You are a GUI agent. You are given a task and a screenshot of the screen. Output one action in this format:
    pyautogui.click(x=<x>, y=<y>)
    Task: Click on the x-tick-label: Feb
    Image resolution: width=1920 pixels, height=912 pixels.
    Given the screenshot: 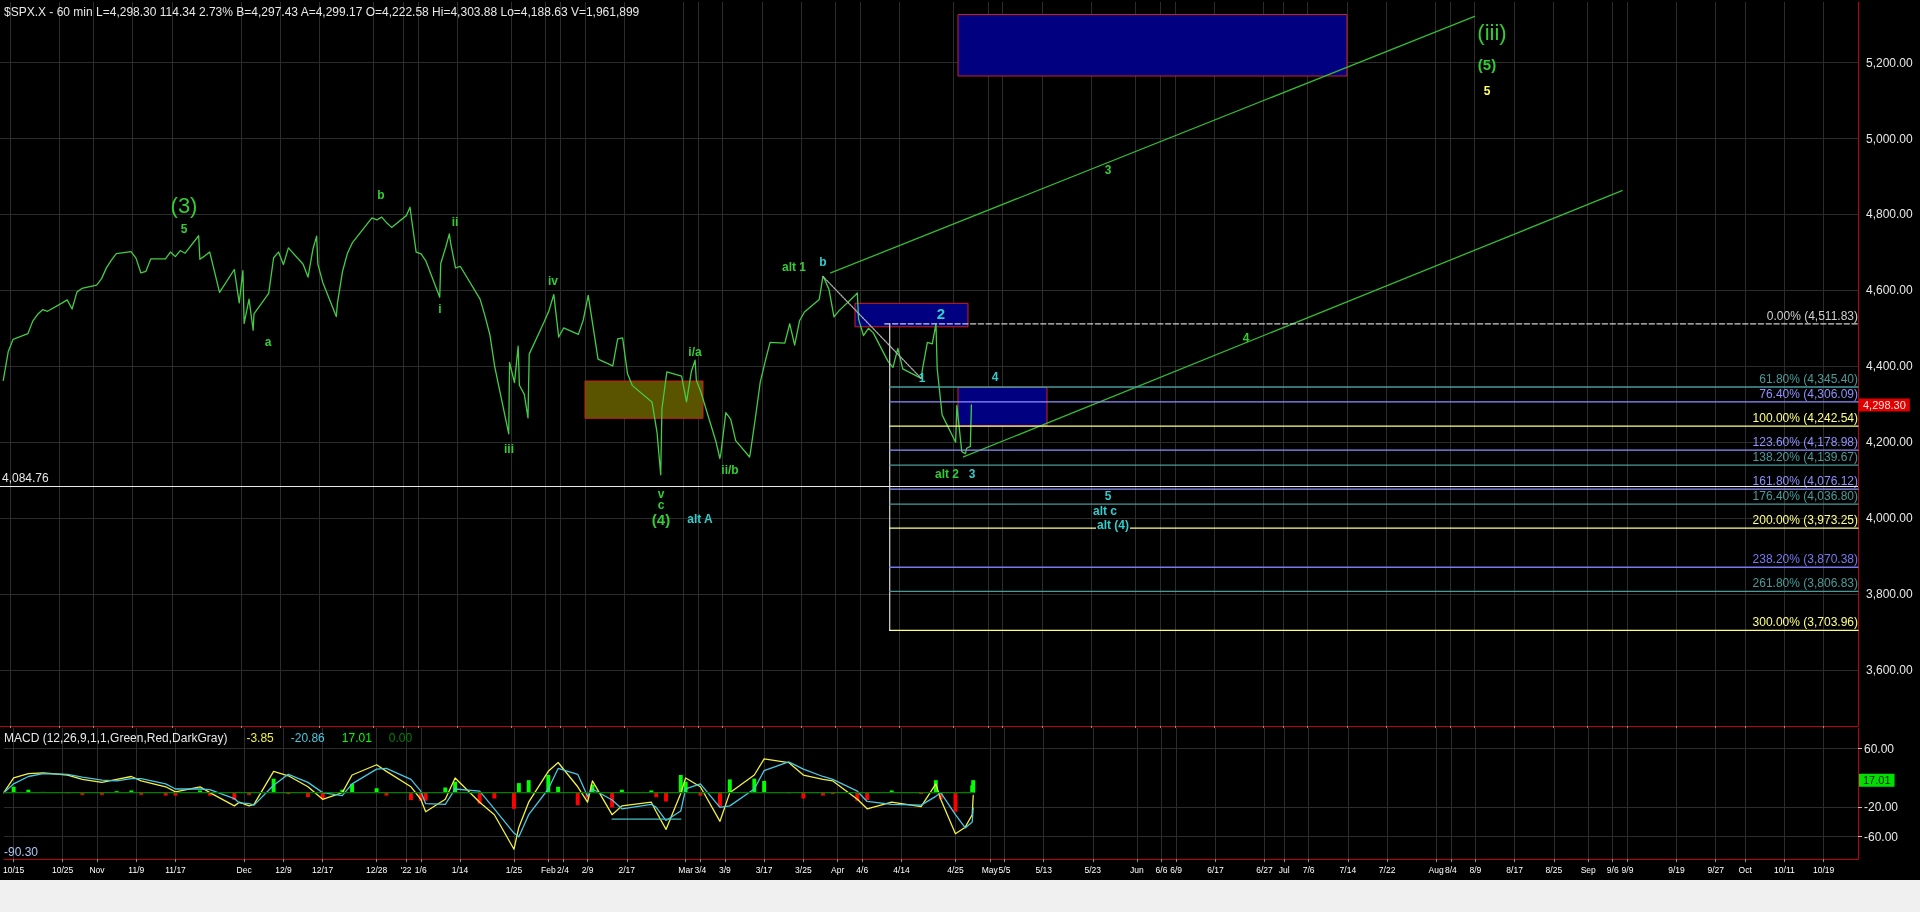 What is the action you would take?
    pyautogui.click(x=548, y=869)
    